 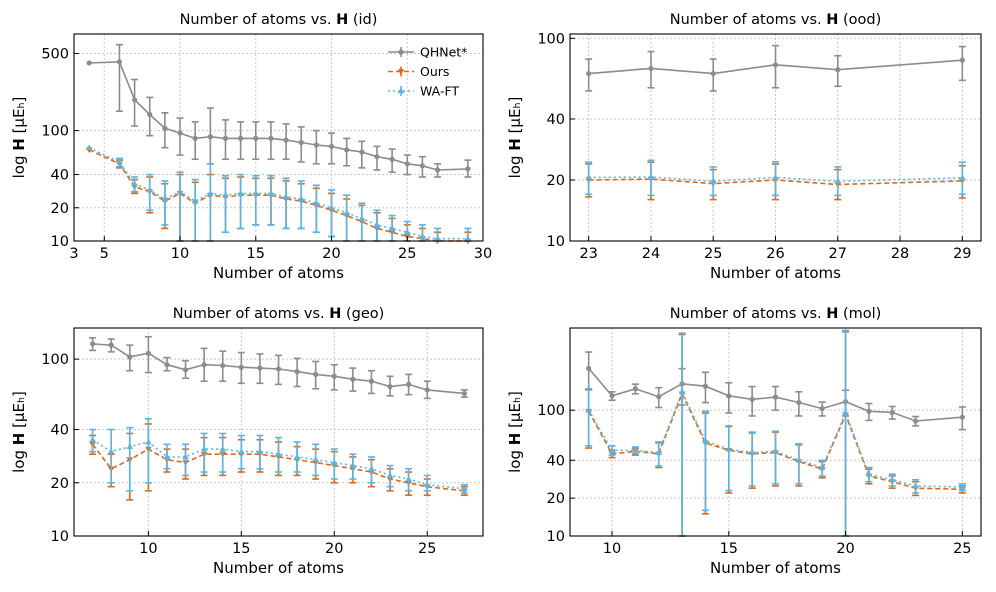 I want to click on x-tick-label: 20, so click(x=334, y=549).